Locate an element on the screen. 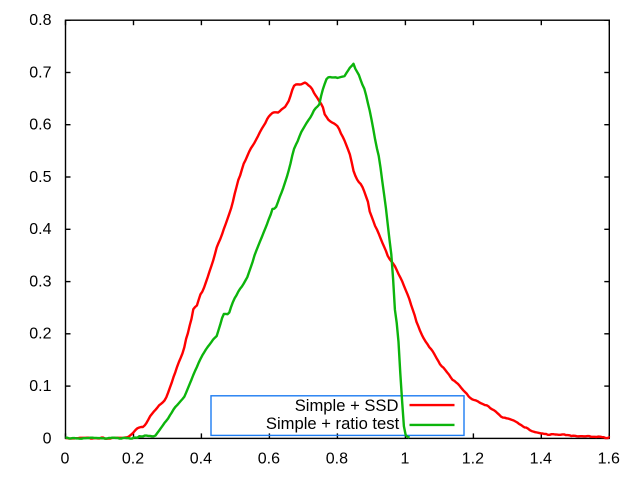 Image resolution: width=640 pixels, height=480 pixels. svg-text: 0.1 is located at coordinates (40, 386).